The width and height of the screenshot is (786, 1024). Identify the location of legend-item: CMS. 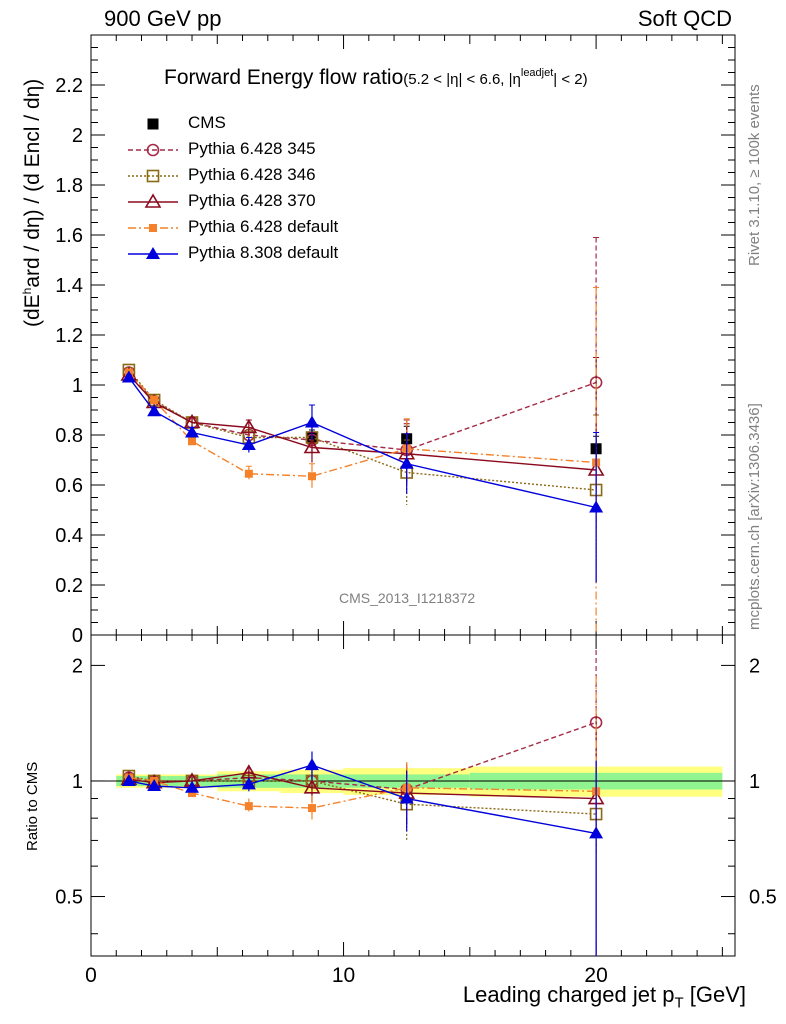
(260, 124).